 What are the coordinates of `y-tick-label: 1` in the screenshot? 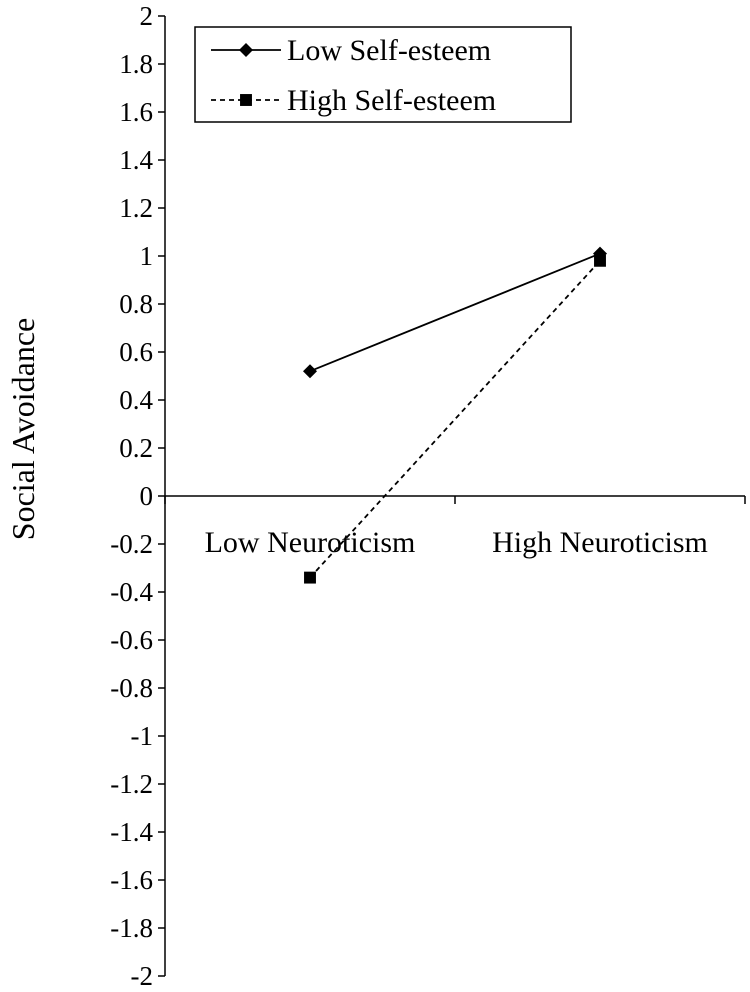 It's located at (147, 256).